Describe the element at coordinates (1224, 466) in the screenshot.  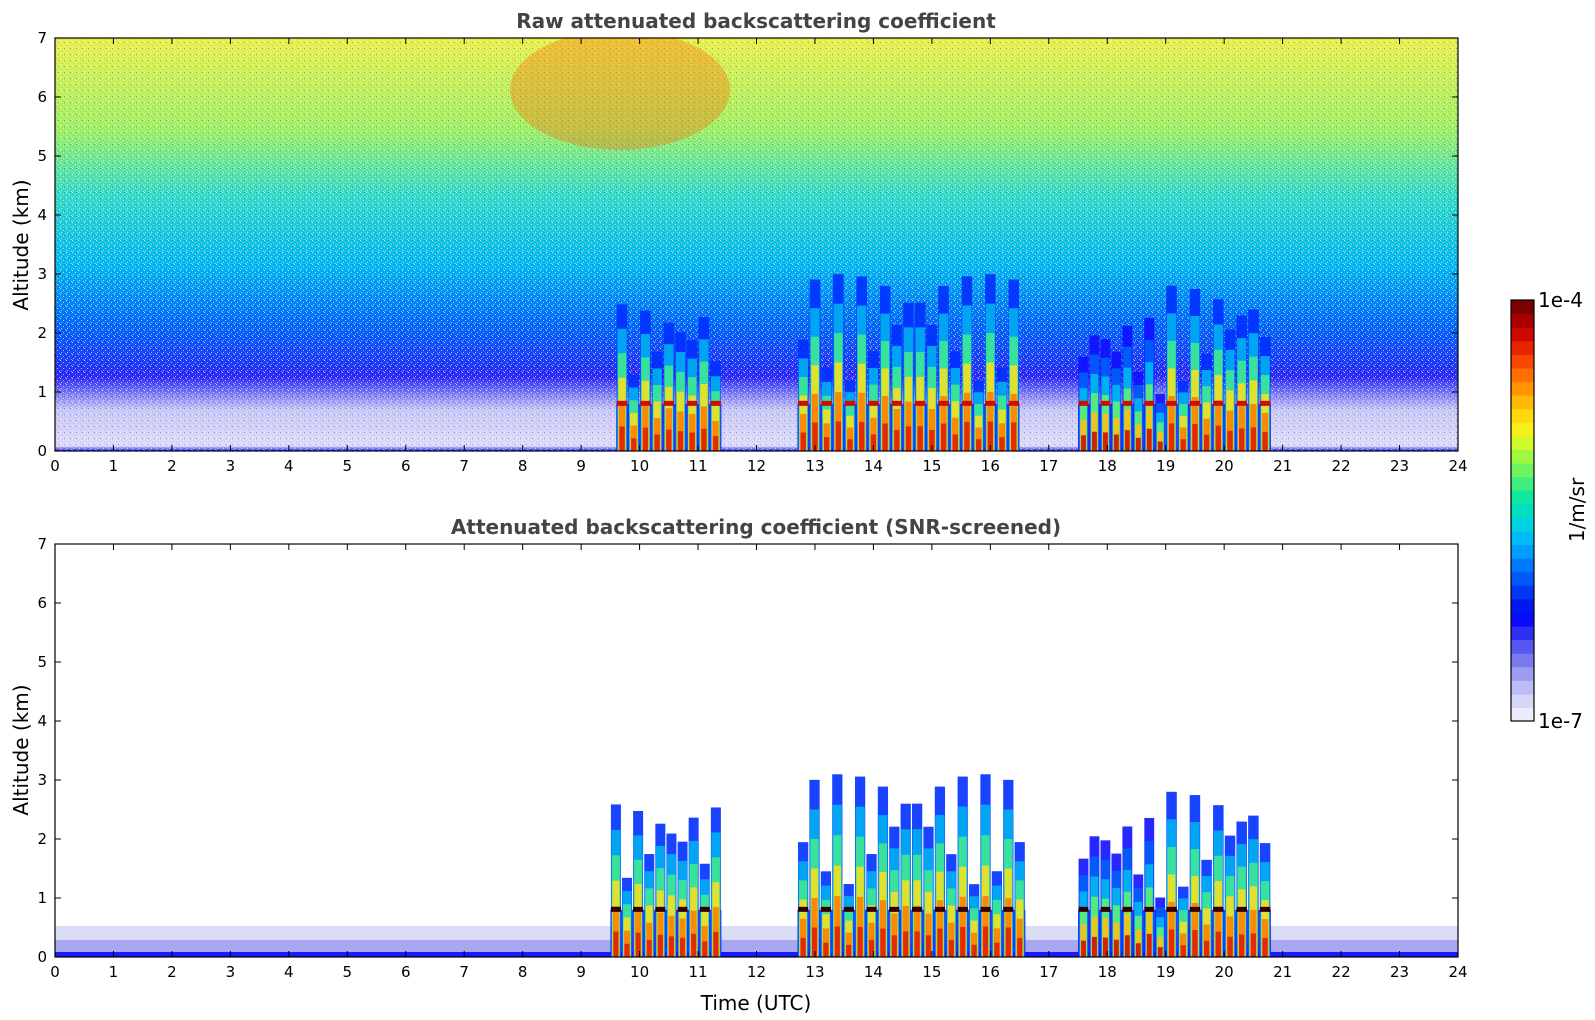
I see `x-tick-label: 20` at that location.